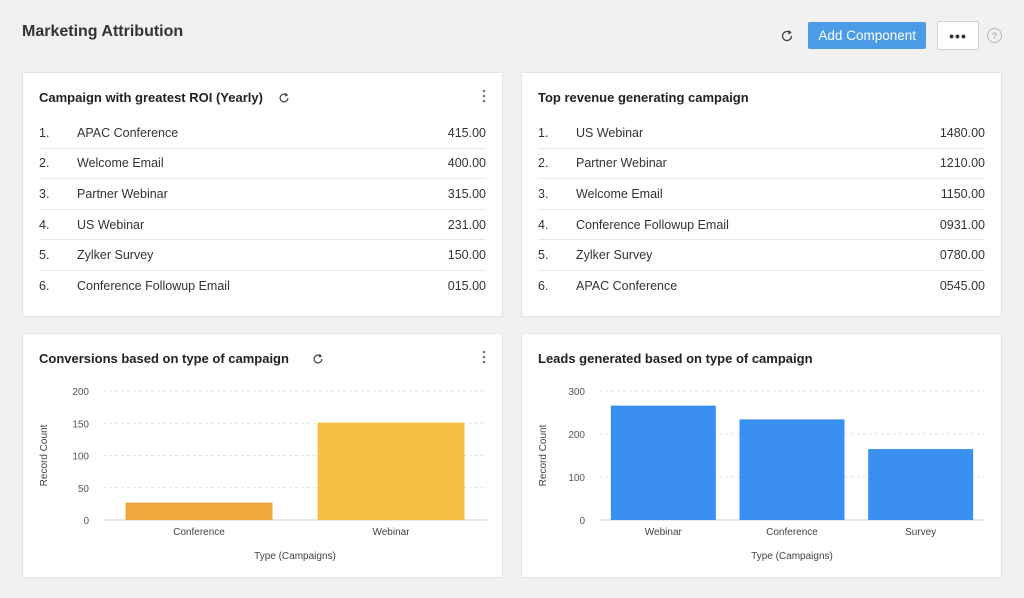 The height and width of the screenshot is (598, 1024). What do you see at coordinates (962, 163) in the screenshot?
I see `campaign-value: 1210.00` at bounding box center [962, 163].